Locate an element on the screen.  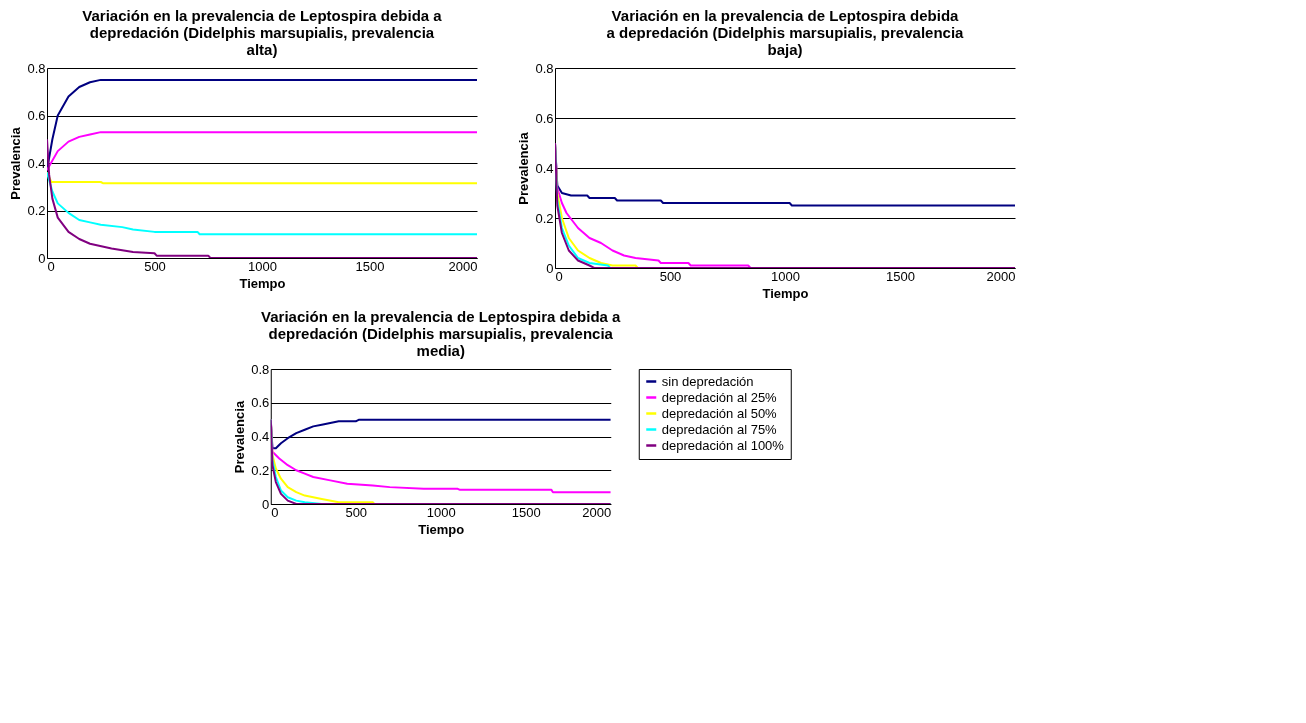
legend-label: sin depredación is located at coordinates (707, 381).